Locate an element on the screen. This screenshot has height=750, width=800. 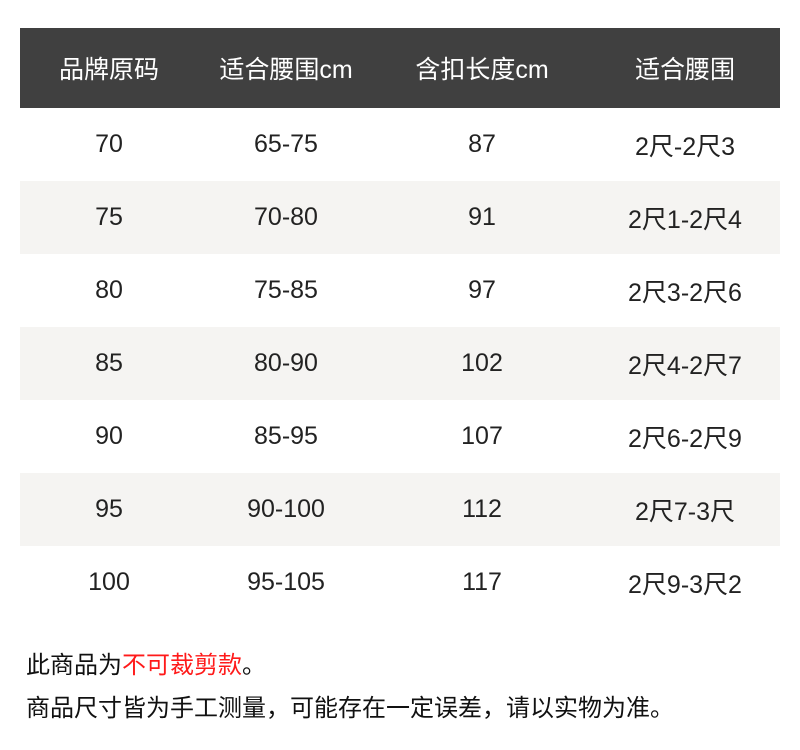
table-cell: 91 is located at coordinates (482, 217).